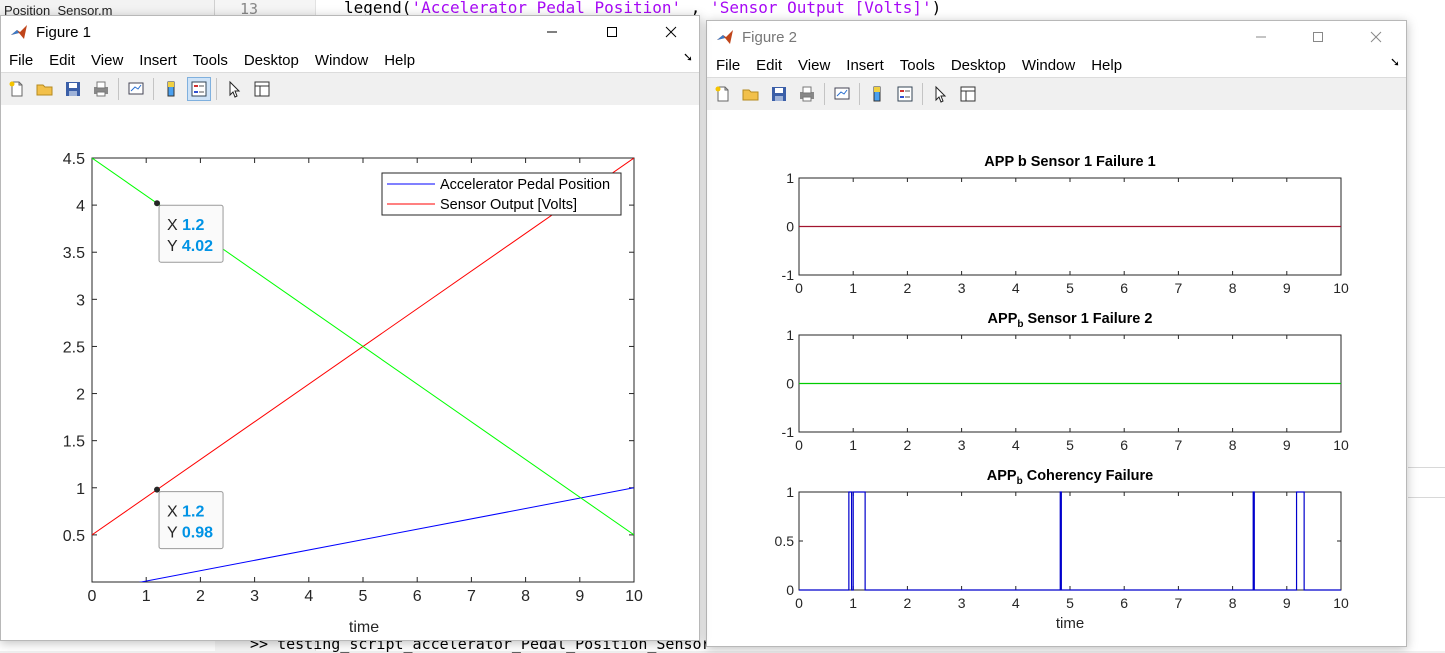 This screenshot has height=653, width=1445. What do you see at coordinates (1003, 319) in the screenshot?
I see `subplot-title-main: APP` at bounding box center [1003, 319].